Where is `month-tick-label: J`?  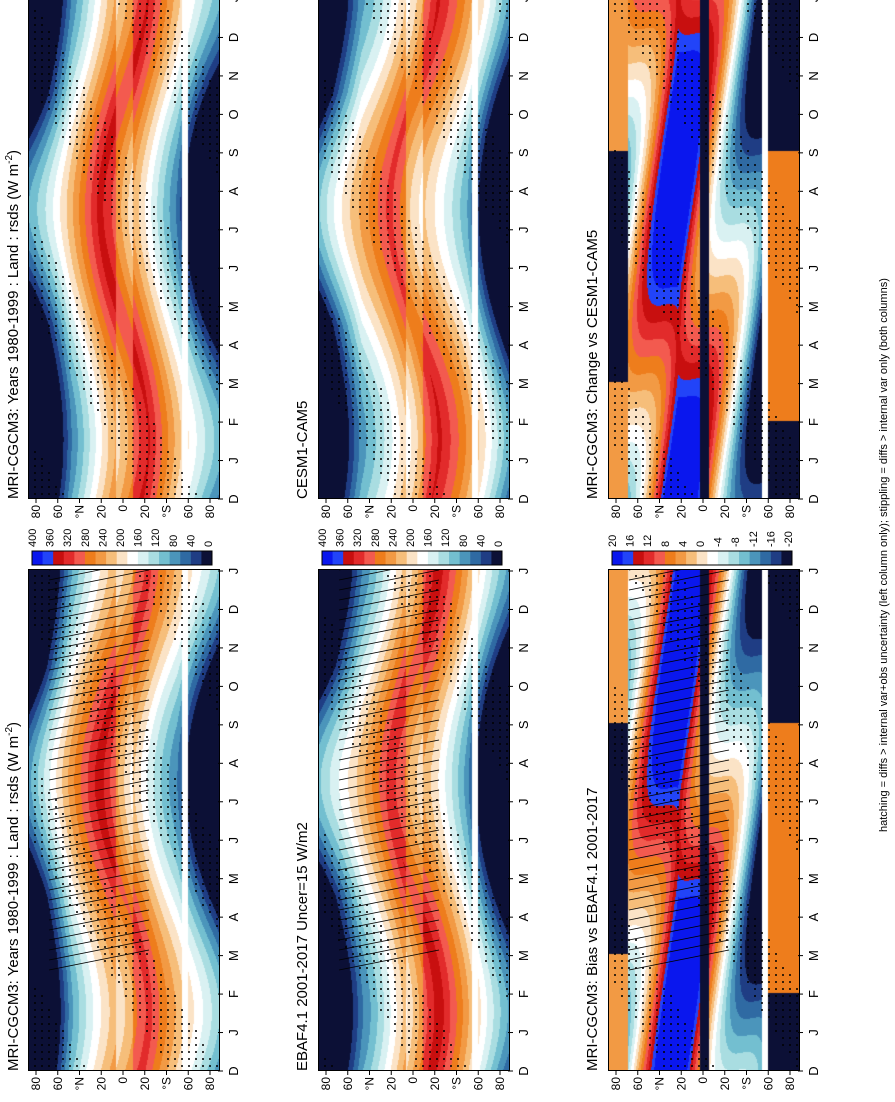
month-tick-label: J is located at coordinates (233, 1).